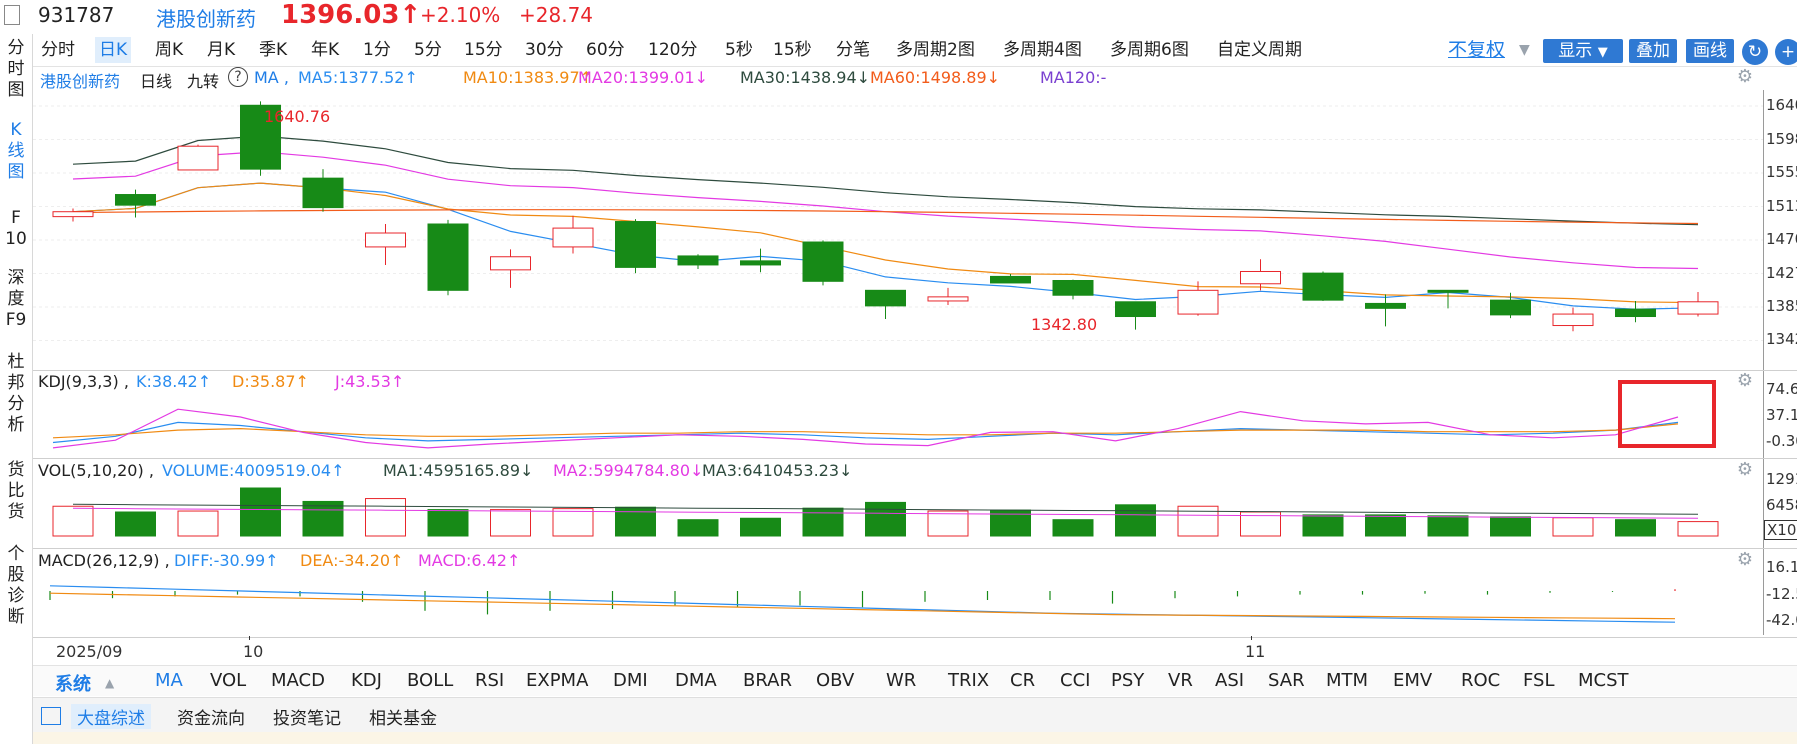 This screenshot has height=744, width=1797. What do you see at coordinates (96, 470) in the screenshot?
I see `vol-name: VOL(5,10,20) ,` at bounding box center [96, 470].